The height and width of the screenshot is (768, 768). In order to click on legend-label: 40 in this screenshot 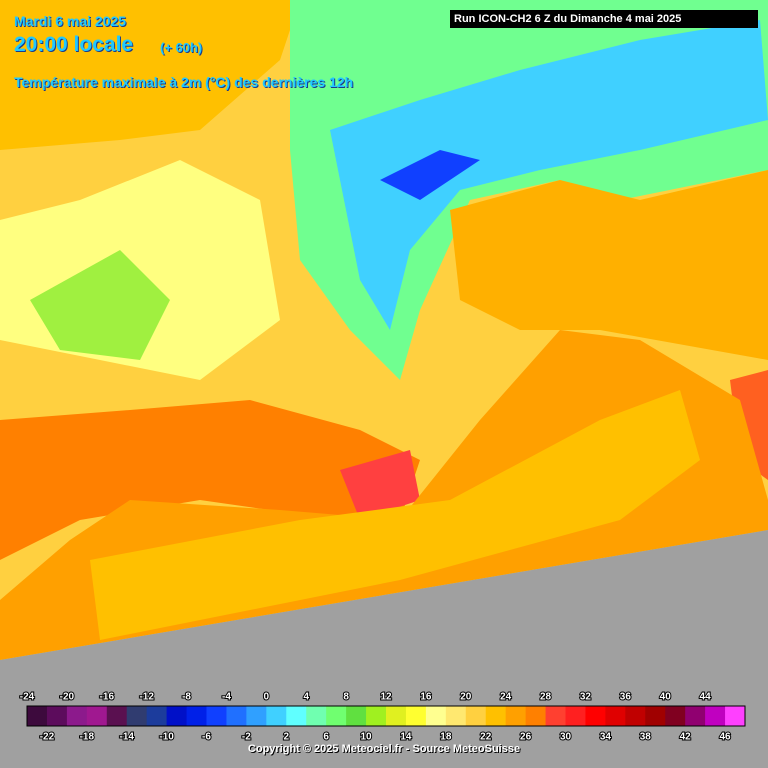, I will do `click(666, 697)`.